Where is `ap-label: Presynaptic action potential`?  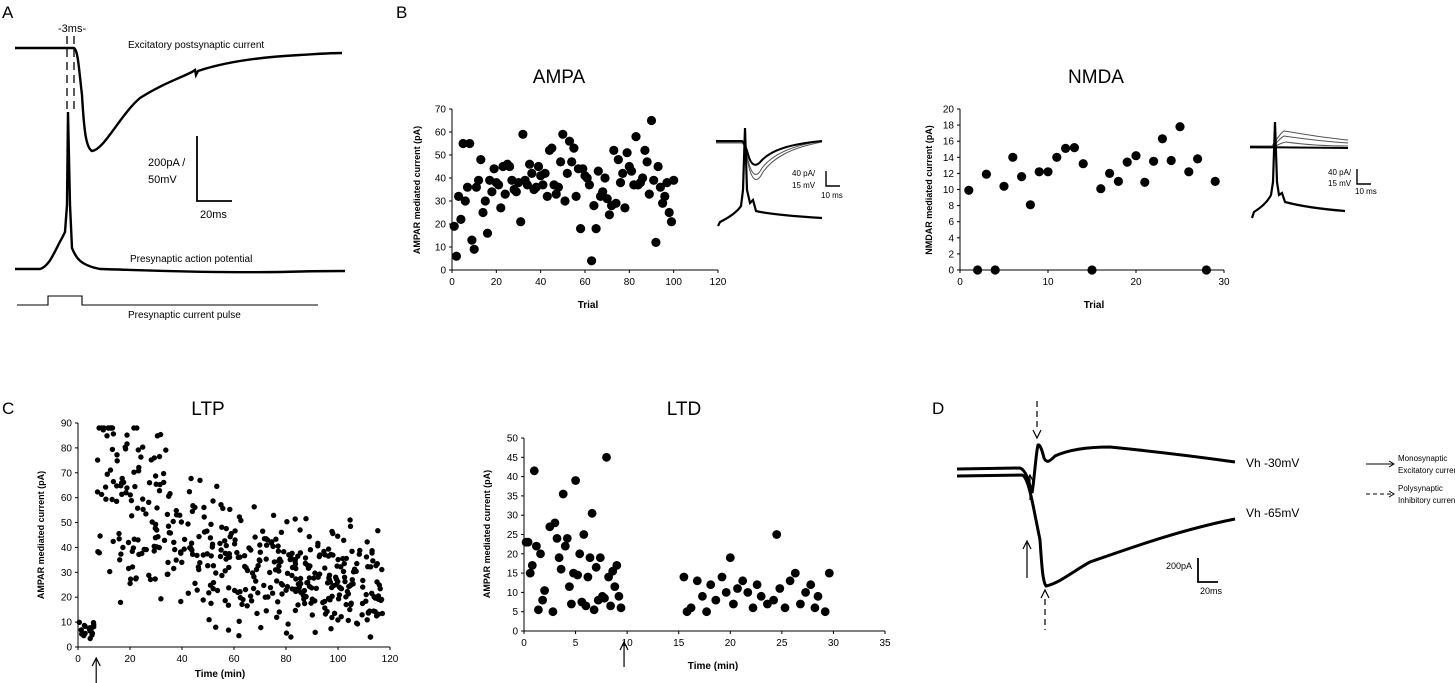
ap-label: Presynaptic action potential is located at coordinates (191, 259).